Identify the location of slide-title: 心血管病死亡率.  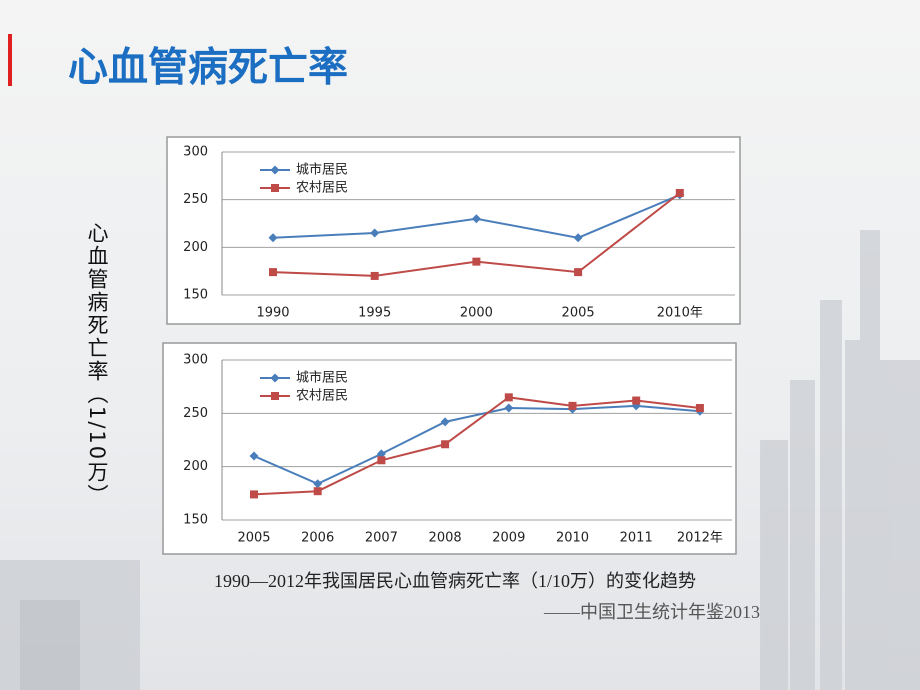
(208, 68).